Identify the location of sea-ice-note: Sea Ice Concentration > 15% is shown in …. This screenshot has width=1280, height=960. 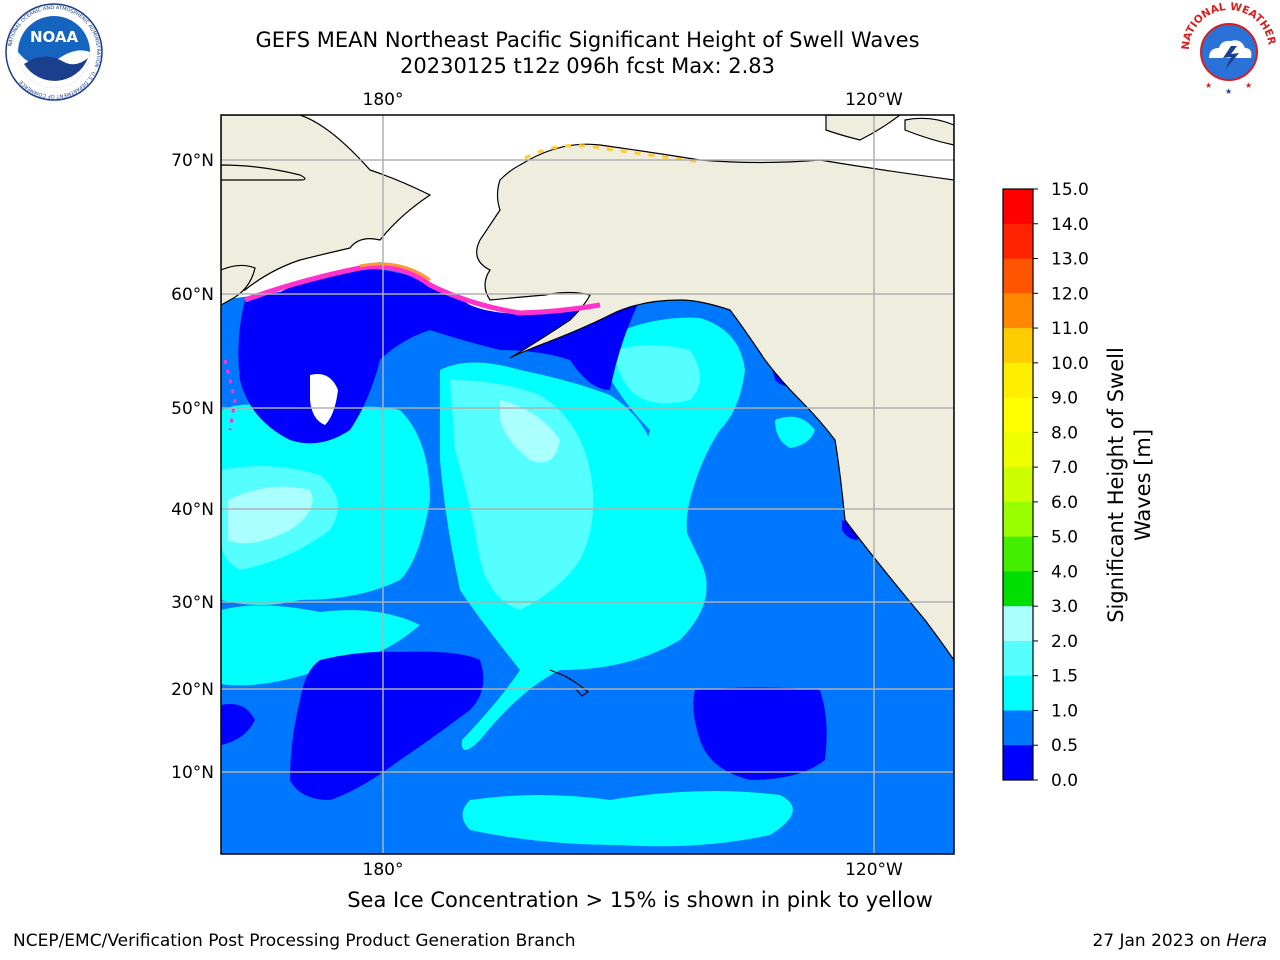
(640, 900).